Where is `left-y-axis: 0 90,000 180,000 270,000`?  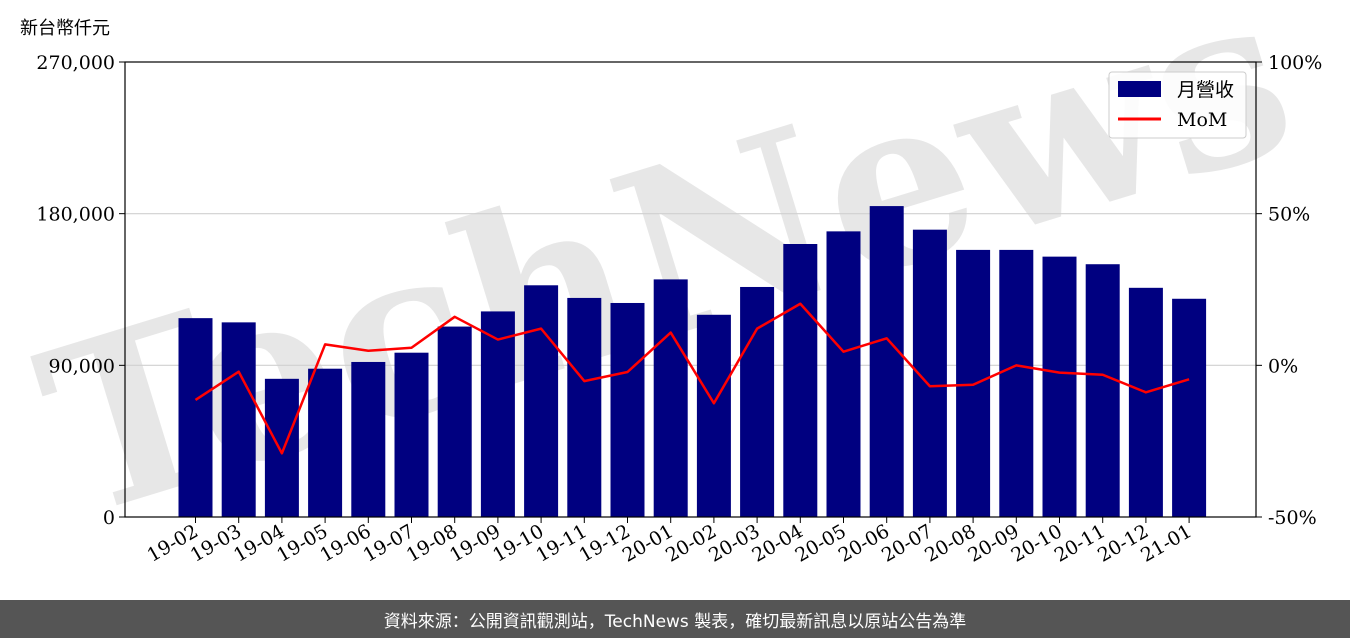
left-y-axis: 0 90,000 180,000 270,000 is located at coordinates (80, 290).